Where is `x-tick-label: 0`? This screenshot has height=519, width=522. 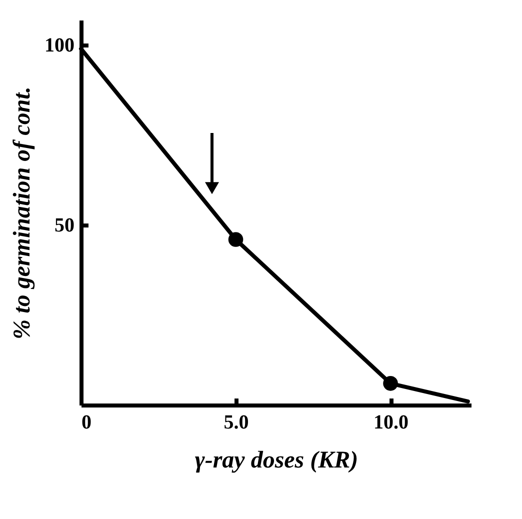 x-tick-label: 0 is located at coordinates (87, 423).